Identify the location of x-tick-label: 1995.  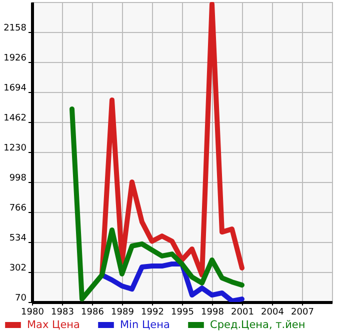
(182, 313).